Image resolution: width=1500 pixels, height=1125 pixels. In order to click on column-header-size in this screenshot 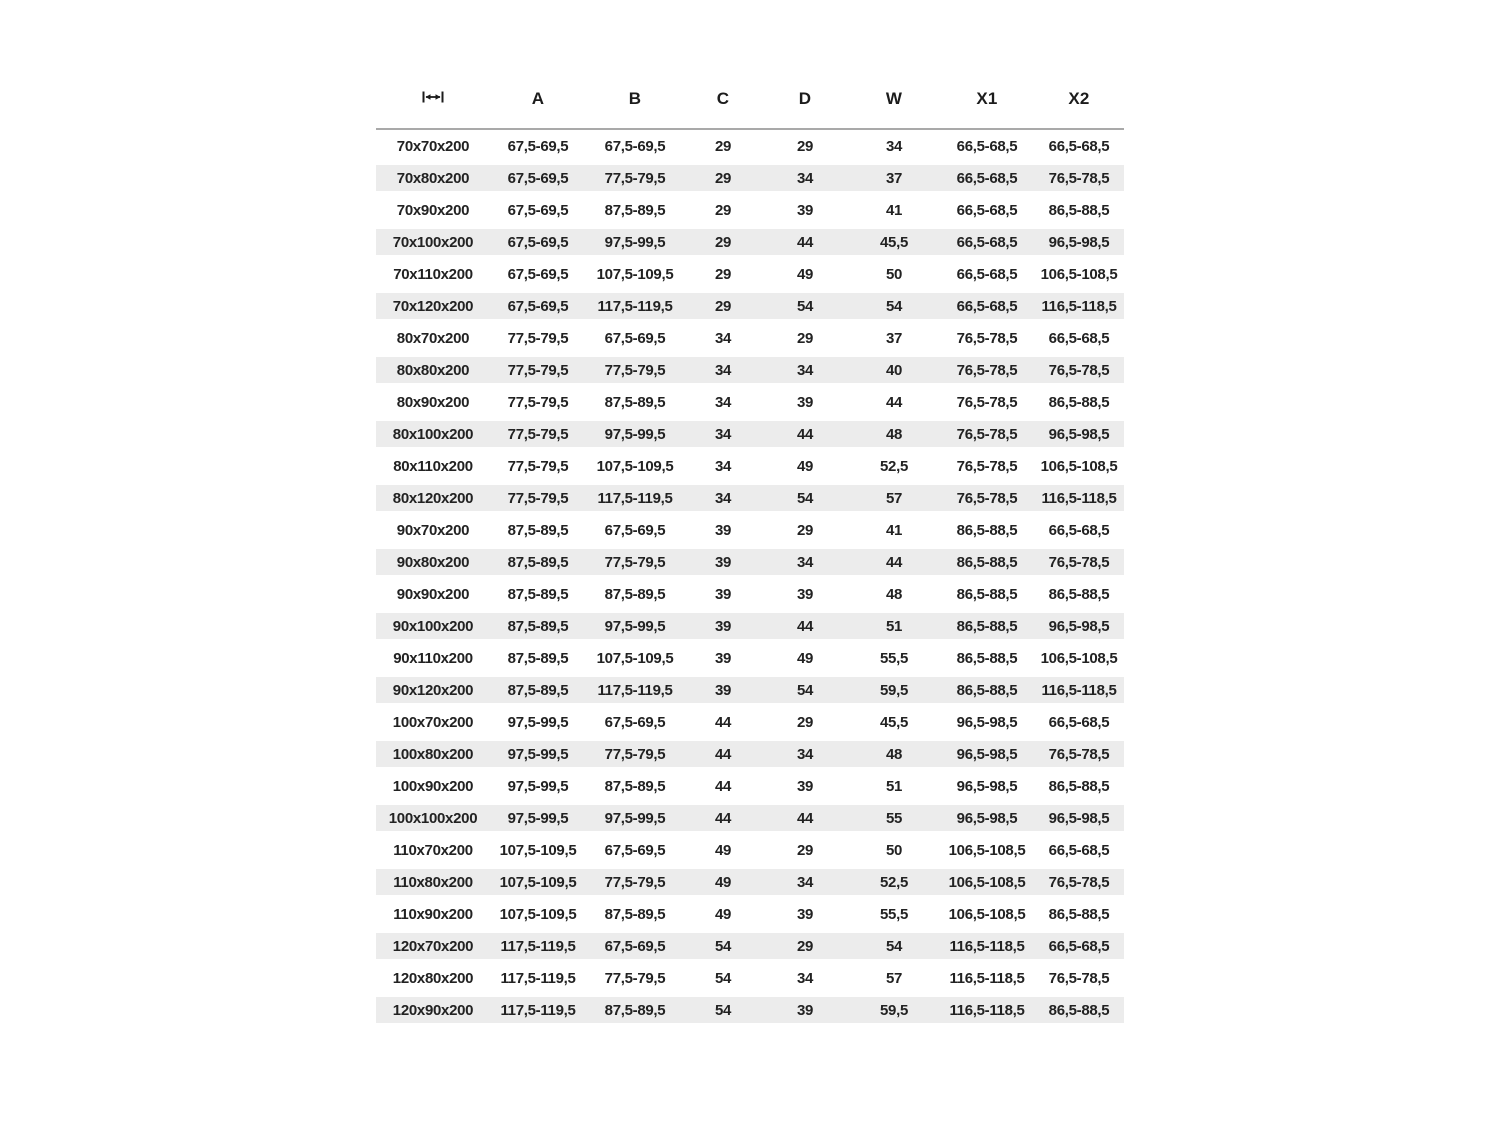, I will do `click(433, 100)`.